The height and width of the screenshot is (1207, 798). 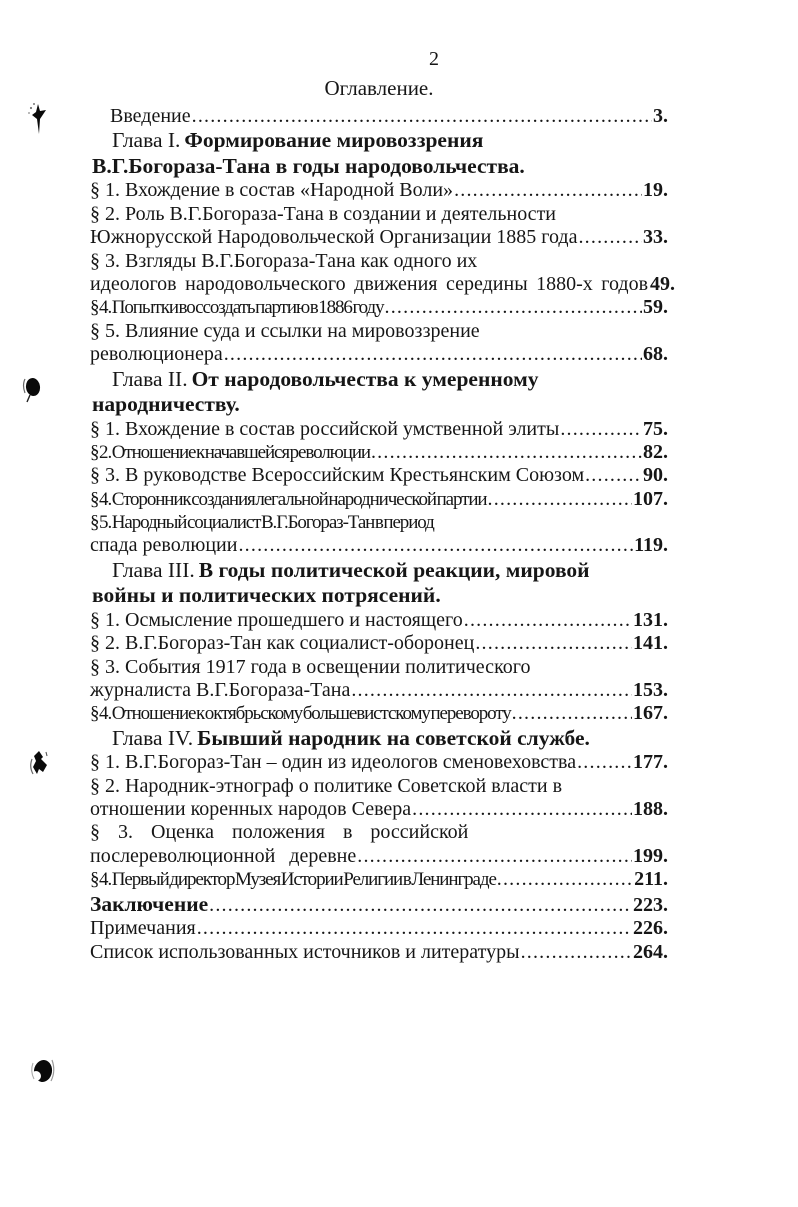 I want to click on toc-entry-page: 188., so click(x=650, y=809).